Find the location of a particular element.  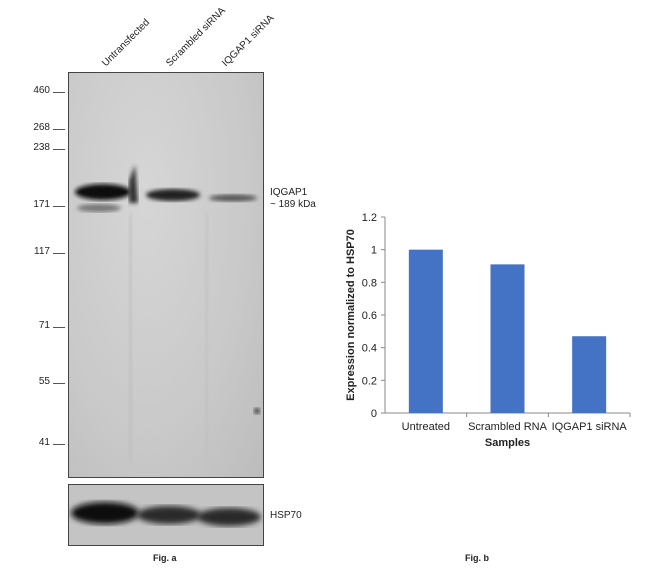

y-tick-label: 0.4 is located at coordinates (369, 349).